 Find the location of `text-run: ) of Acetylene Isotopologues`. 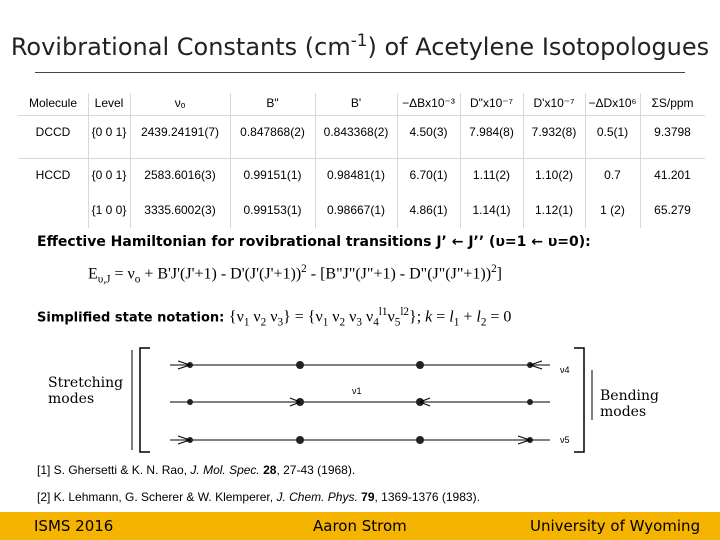

text-run: ) of Acetylene Isotopologues is located at coordinates (538, 47).